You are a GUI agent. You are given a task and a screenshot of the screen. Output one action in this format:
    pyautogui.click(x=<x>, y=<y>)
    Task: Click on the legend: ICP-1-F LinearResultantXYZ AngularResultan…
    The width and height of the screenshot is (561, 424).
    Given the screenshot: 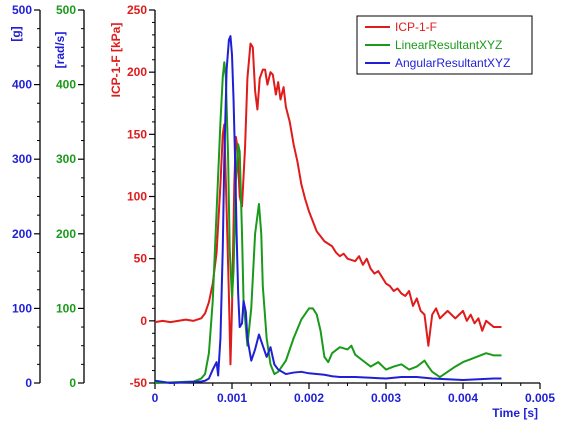 What is the action you would take?
    pyautogui.click(x=444, y=45)
    